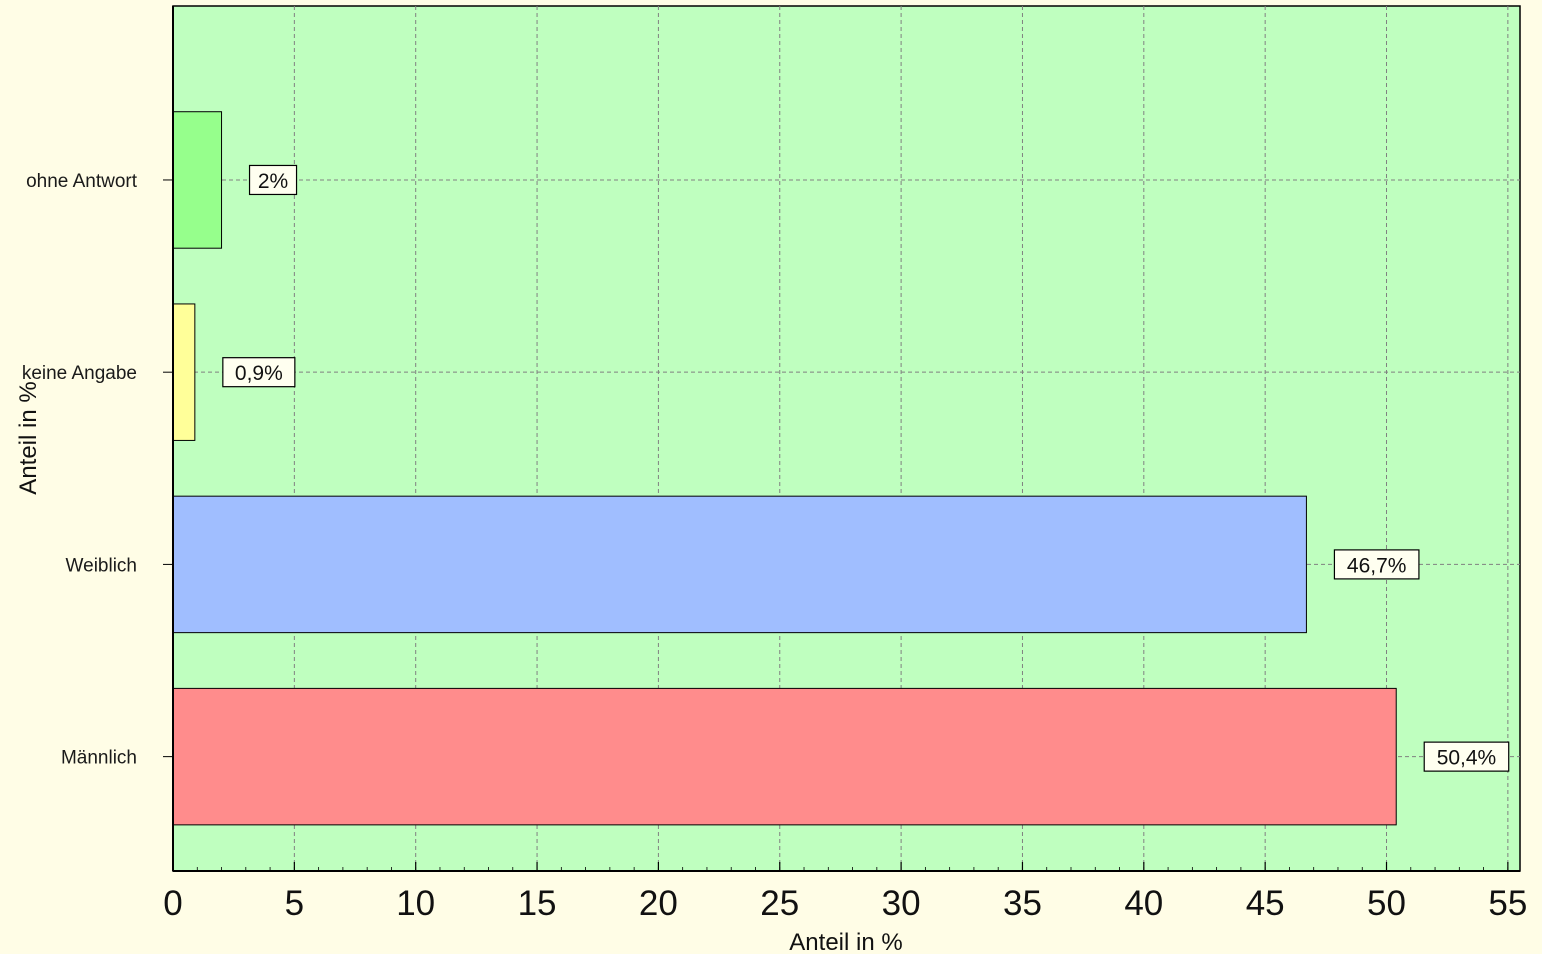 This screenshot has width=1542, height=954. What do you see at coordinates (658, 903) in the screenshot?
I see `x-tick-label: 20` at bounding box center [658, 903].